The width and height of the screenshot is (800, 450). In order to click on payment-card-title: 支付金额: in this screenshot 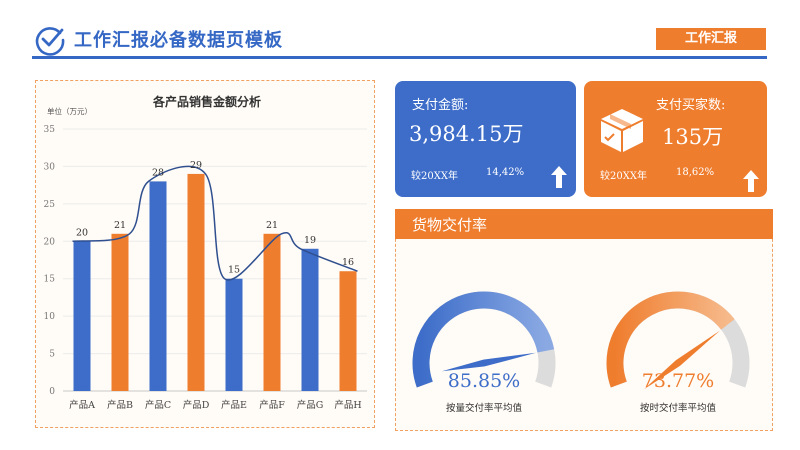, I will do `click(440, 105)`.